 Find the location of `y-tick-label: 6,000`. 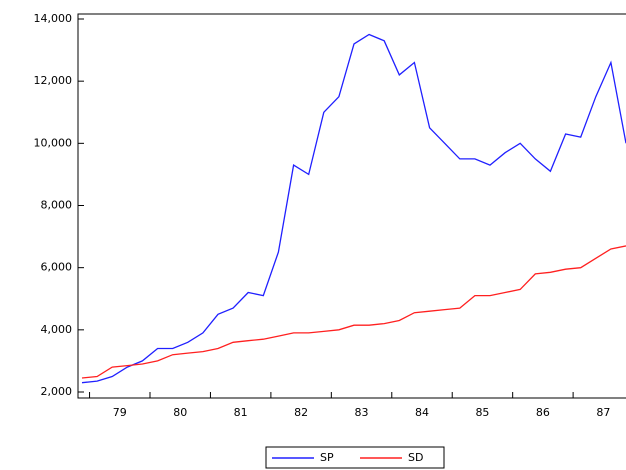

y-tick-label: 6,000 is located at coordinates (57, 267).